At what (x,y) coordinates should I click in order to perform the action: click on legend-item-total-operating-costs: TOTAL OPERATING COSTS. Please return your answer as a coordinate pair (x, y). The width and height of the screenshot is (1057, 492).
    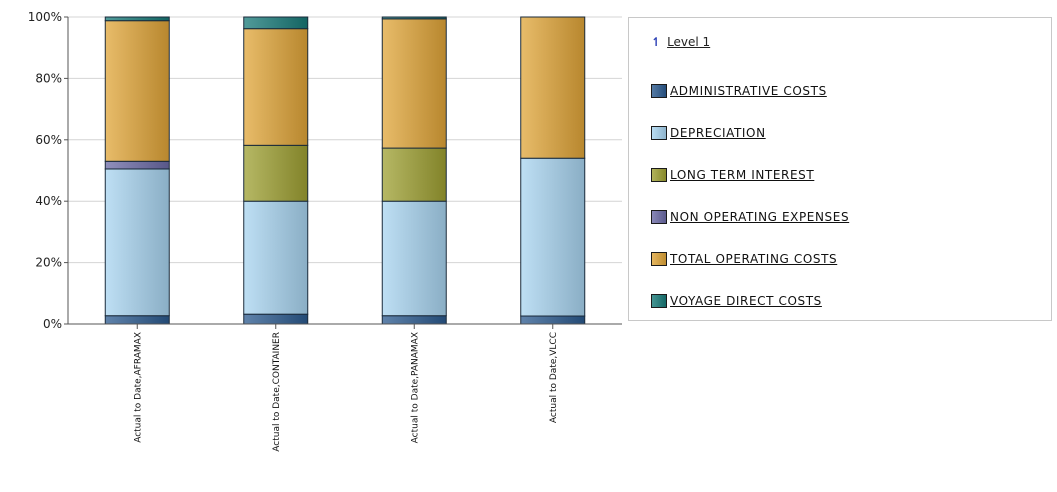
    Looking at the image, I should click on (744, 259).